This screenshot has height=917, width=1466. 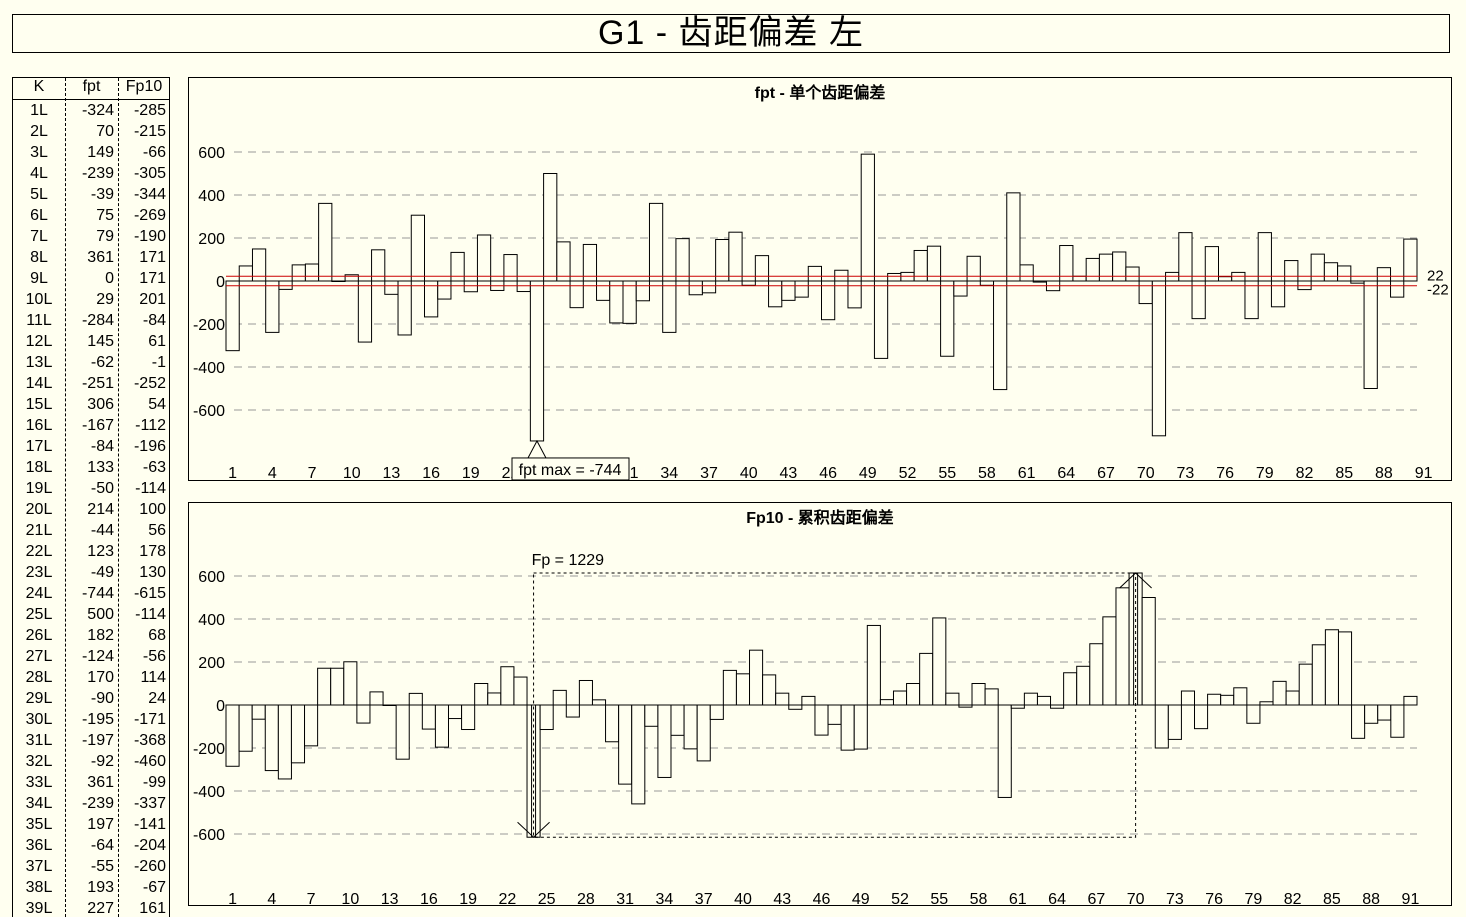 I want to click on table-row: 27L -124 -56, so click(x=91, y=656).